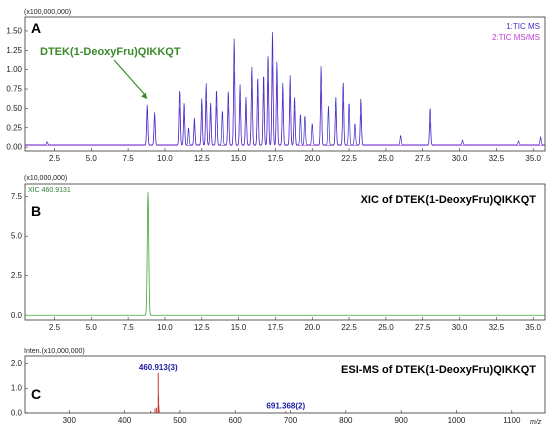  I want to click on x-tick-label: 800, so click(346, 420).